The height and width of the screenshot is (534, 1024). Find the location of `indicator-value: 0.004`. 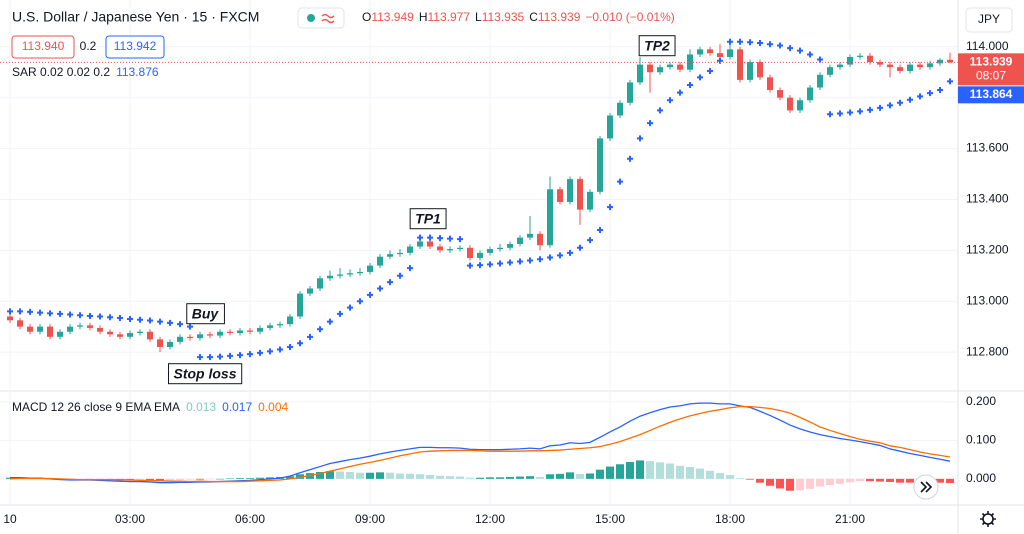

indicator-value: 0.004 is located at coordinates (273, 407).